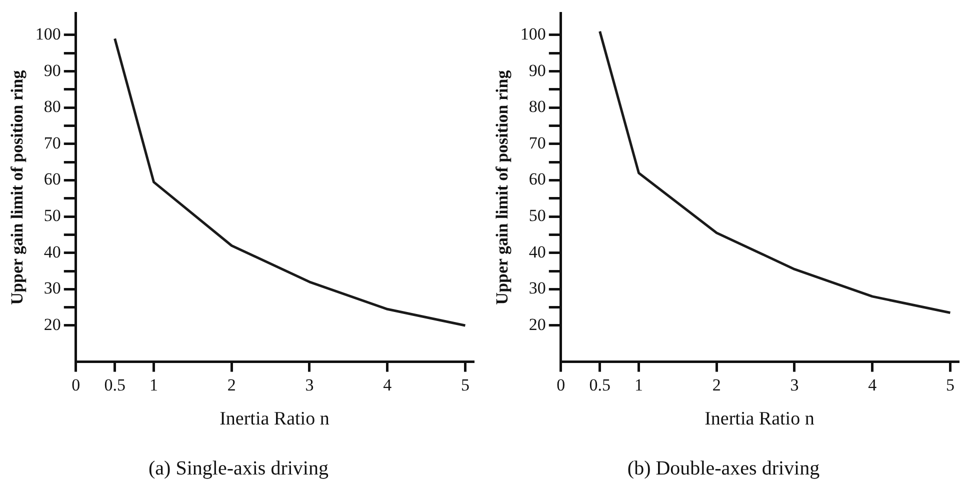 The height and width of the screenshot is (487, 971). Describe the element at coordinates (238, 468) in the screenshot. I see `text: (a) Single-axis driving` at that location.